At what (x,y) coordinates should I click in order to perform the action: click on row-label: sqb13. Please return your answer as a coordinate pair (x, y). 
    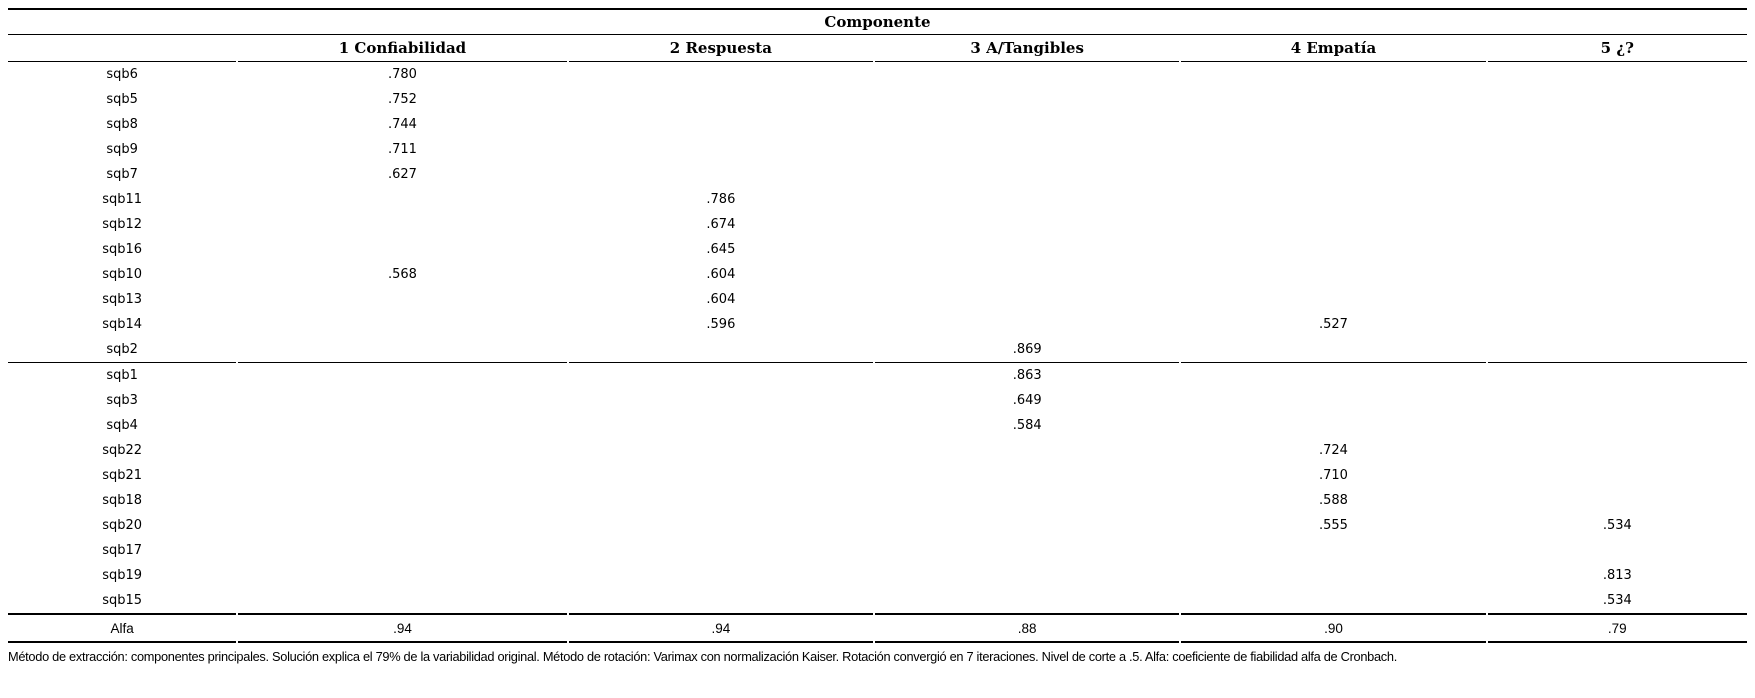
    Looking at the image, I should click on (122, 299).